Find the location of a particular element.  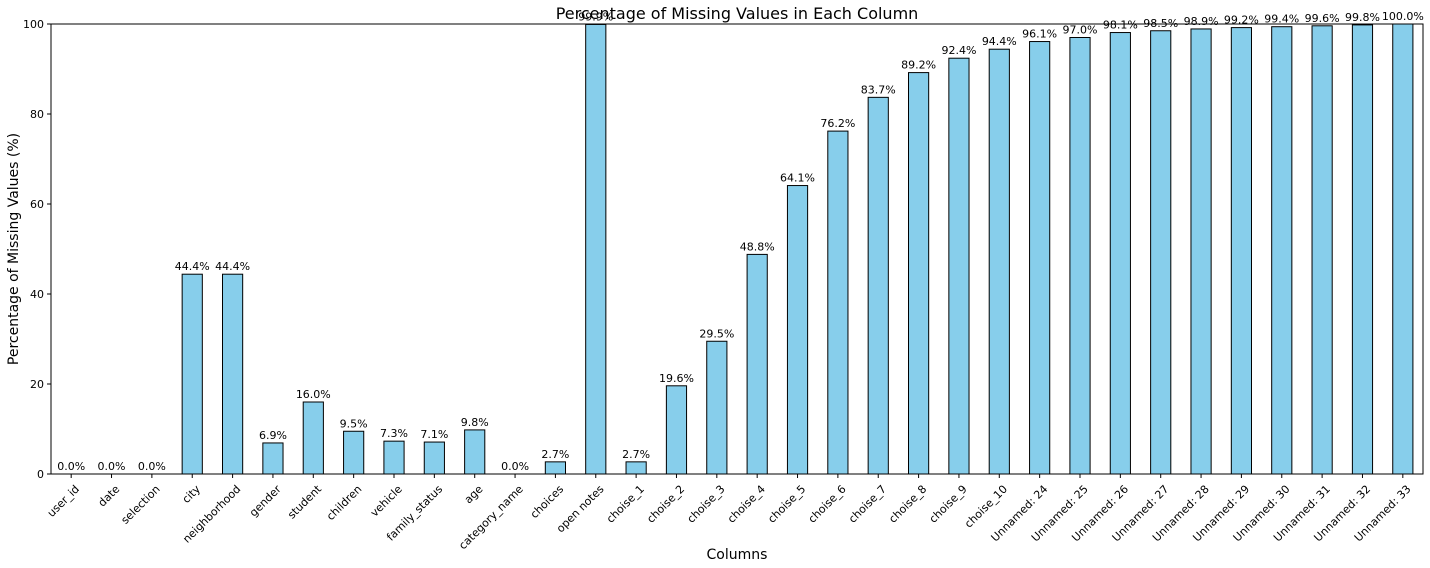

bar-value-label: 9.5% is located at coordinates (354, 423).